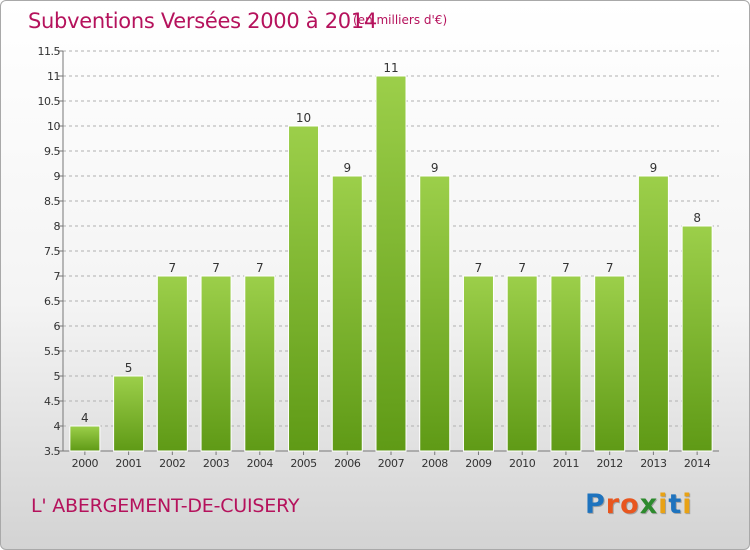 This screenshot has width=750, height=550. Describe the element at coordinates (522, 463) in the screenshot. I see `x-tick-label: 2010` at that location.